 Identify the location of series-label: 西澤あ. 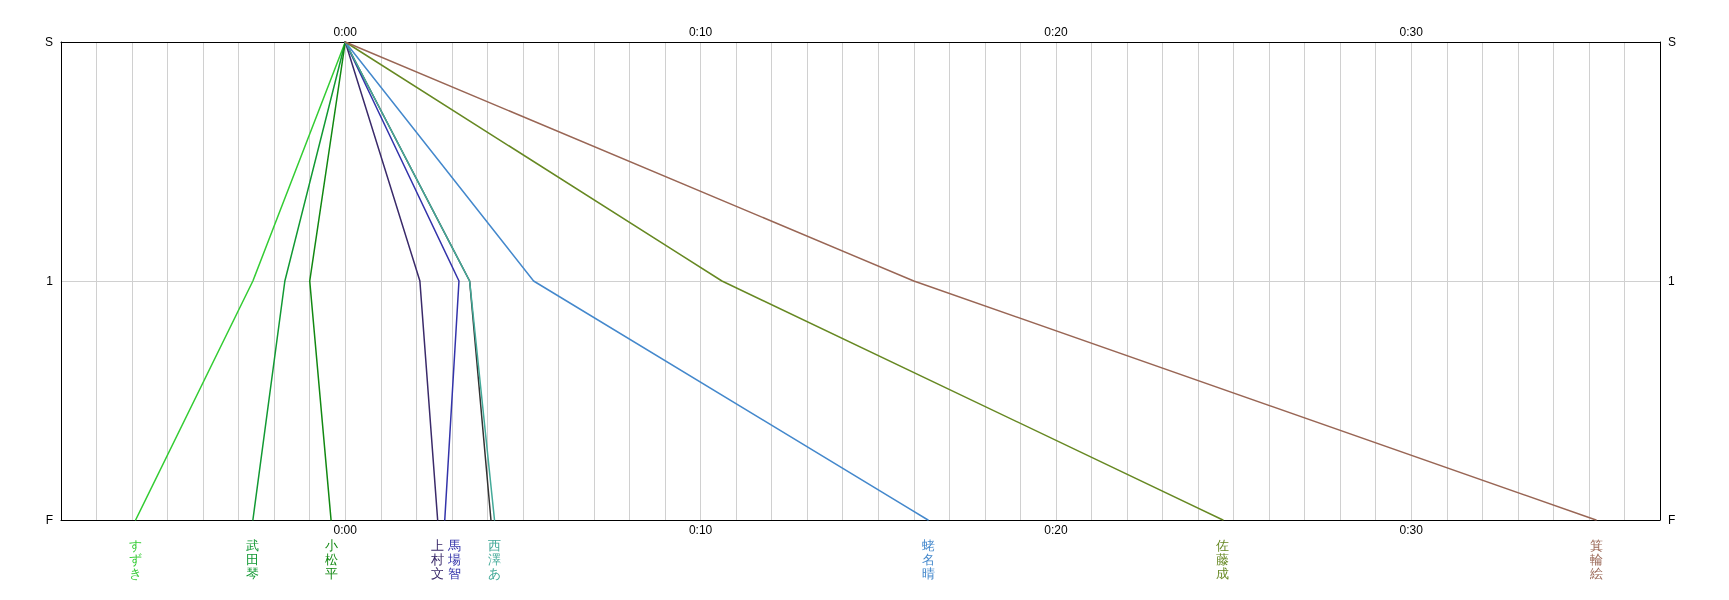
(495, 559).